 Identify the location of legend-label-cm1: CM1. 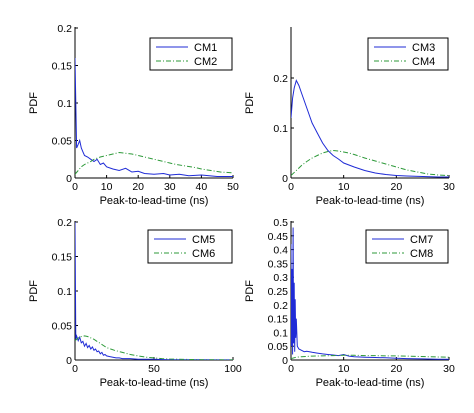
(205, 48).